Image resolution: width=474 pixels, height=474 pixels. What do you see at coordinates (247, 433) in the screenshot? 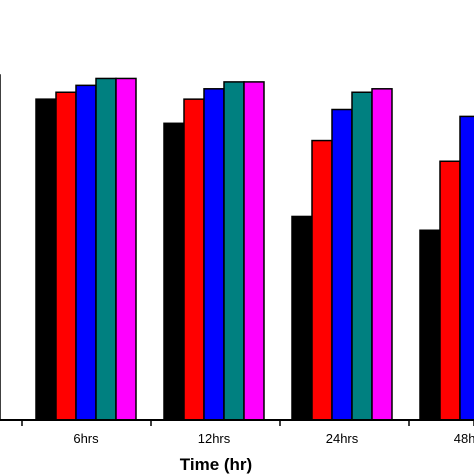
I see `x-ticks-group: 6hrs 12hrs 24hrs 48hrs` at bounding box center [247, 433].